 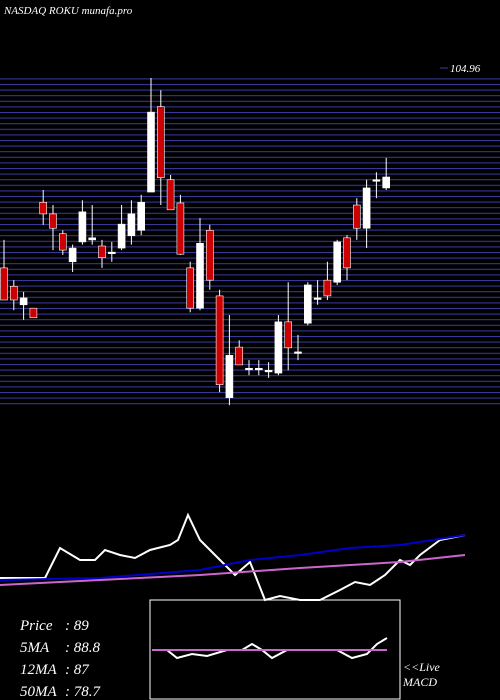 I want to click on info-value: : 89, so click(x=77, y=626).